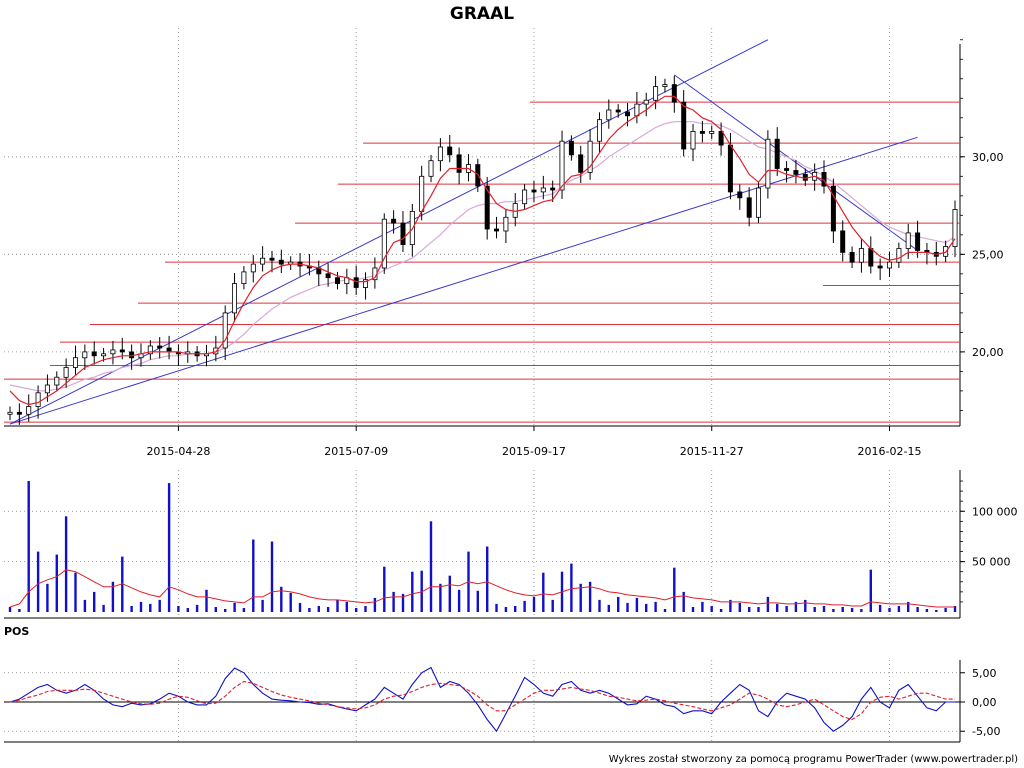 The width and height of the screenshot is (1024, 768). I want to click on volume-tick-label: 50 000, so click(991, 562).